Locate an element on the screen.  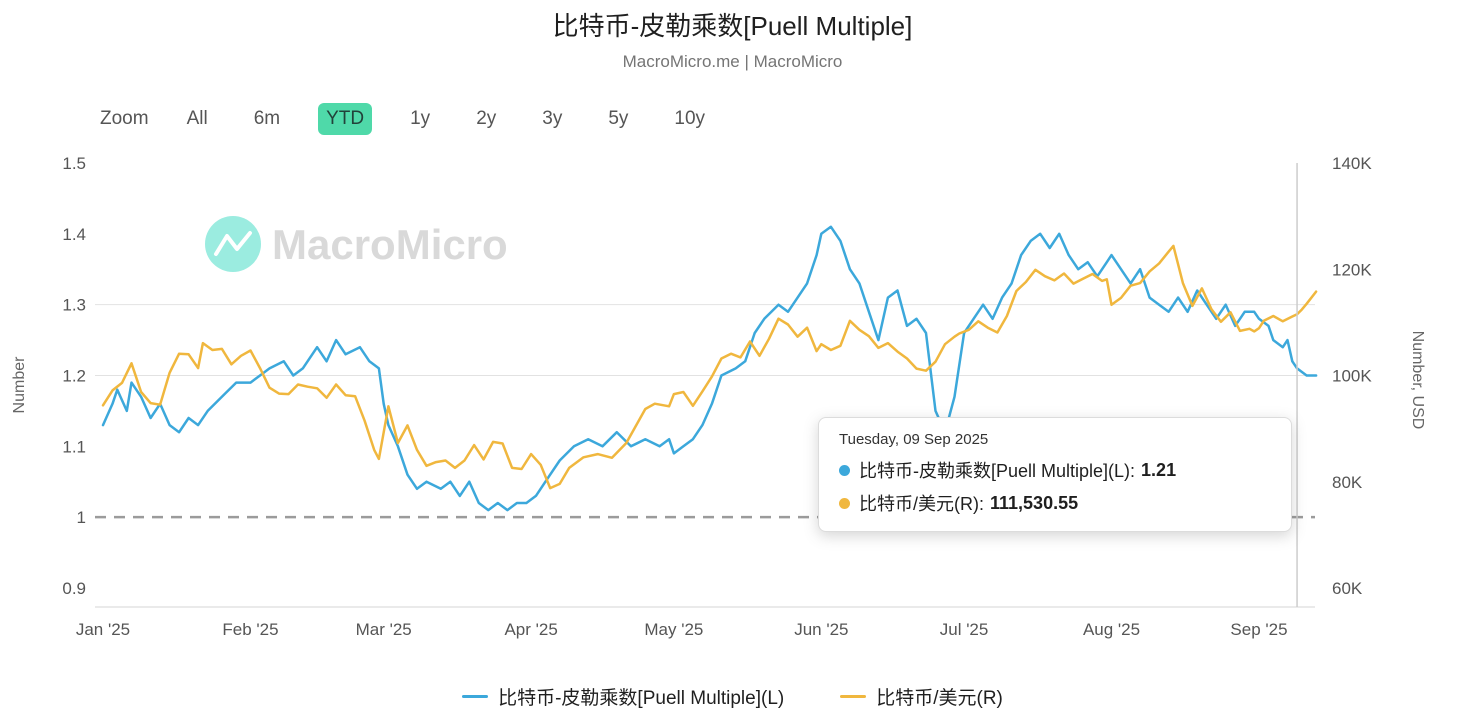
x-tick-label: Feb '25 is located at coordinates (250, 629).